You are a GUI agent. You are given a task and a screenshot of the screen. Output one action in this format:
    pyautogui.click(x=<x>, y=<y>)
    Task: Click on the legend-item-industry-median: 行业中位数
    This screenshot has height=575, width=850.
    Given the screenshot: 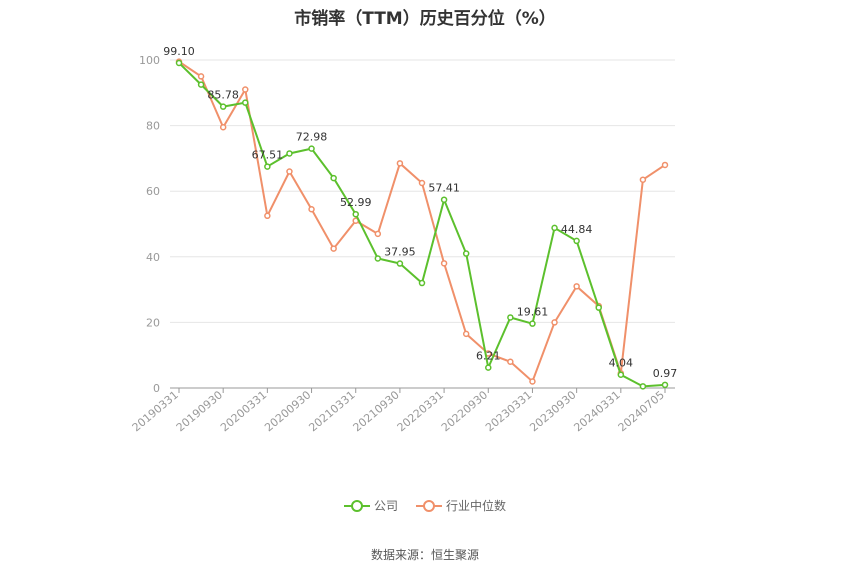 What is the action you would take?
    pyautogui.click(x=461, y=505)
    